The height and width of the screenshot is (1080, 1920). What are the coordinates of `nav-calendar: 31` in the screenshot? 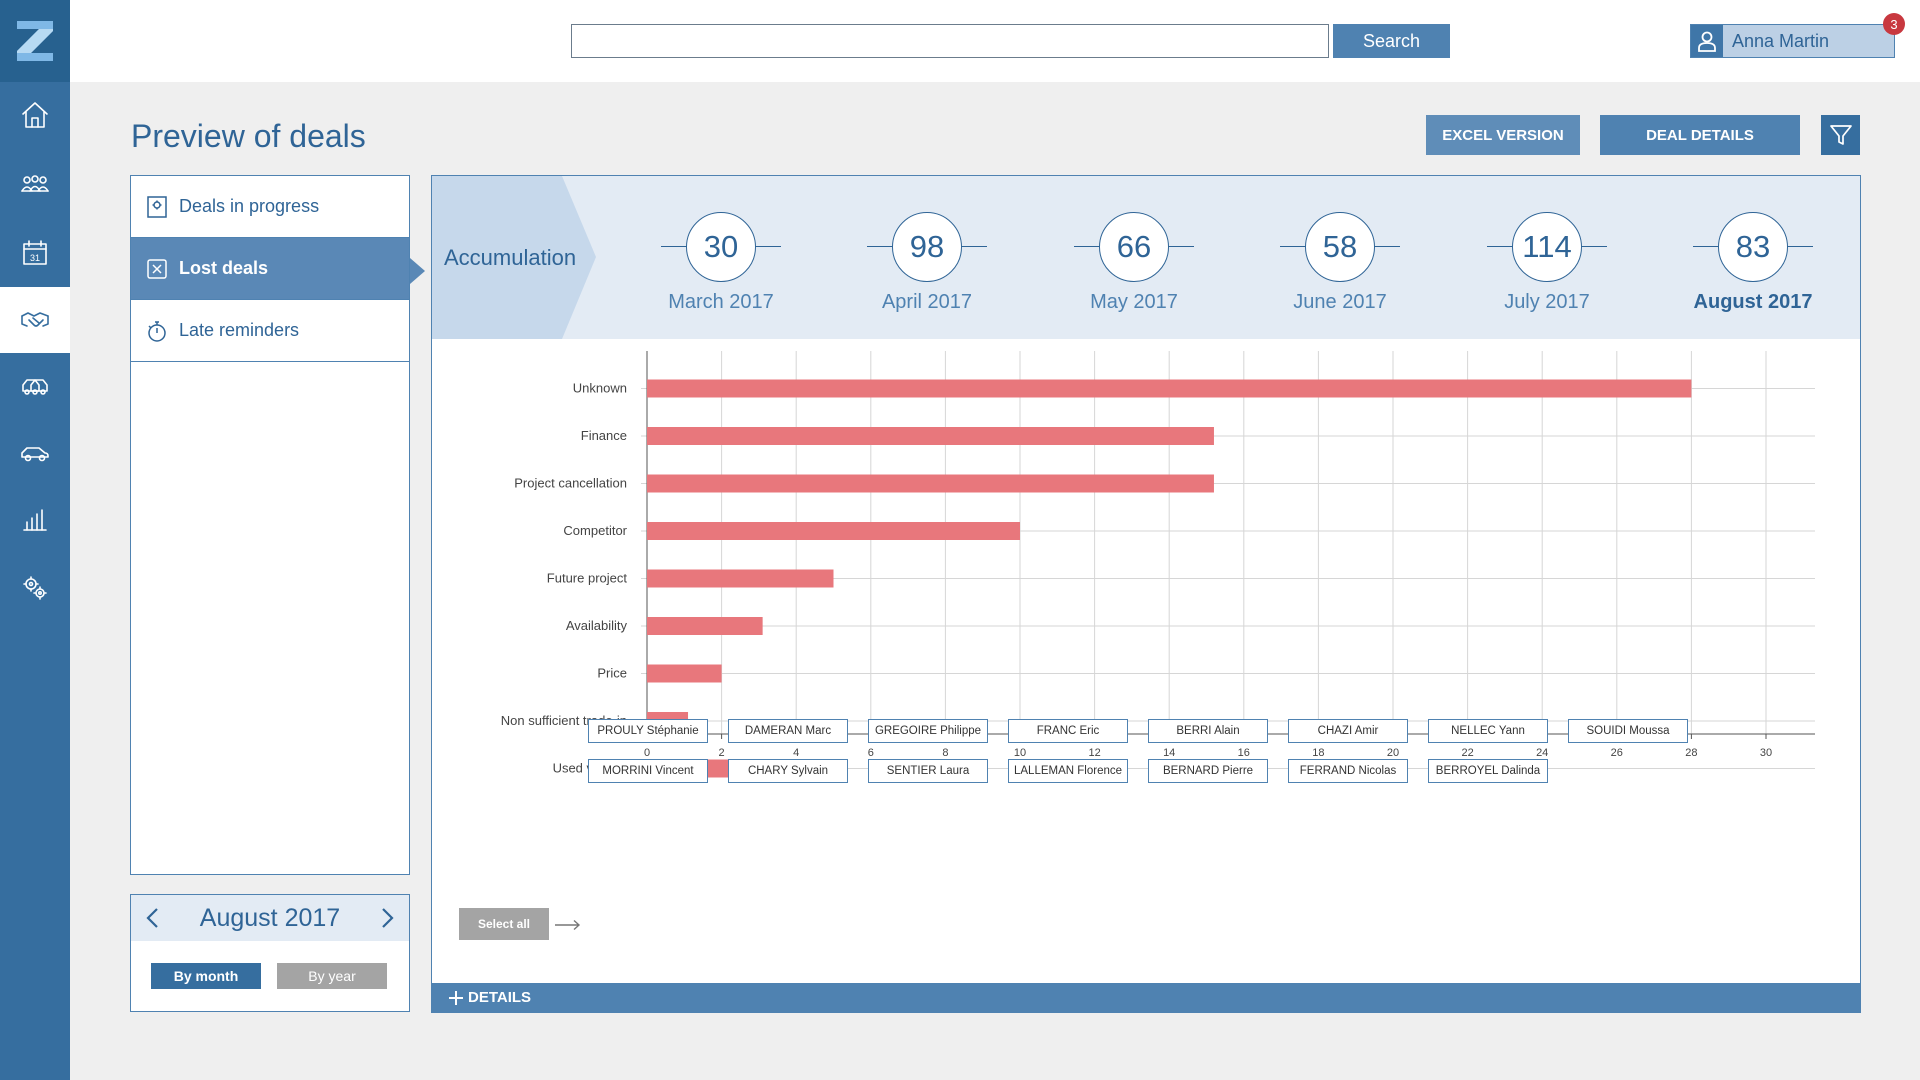 It's located at (35, 253).